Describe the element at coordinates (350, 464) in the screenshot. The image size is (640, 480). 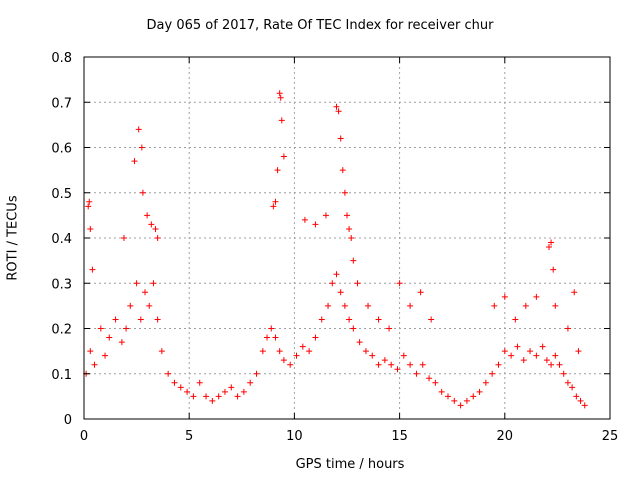
I see `x-axis-label: GPS time / hours` at that location.